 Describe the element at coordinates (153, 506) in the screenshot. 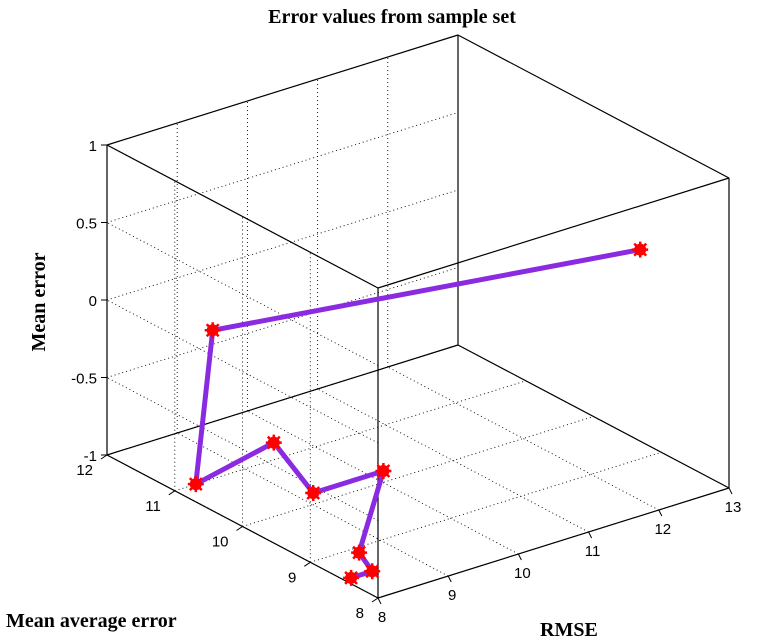

I see `tick-label-y: 11` at that location.